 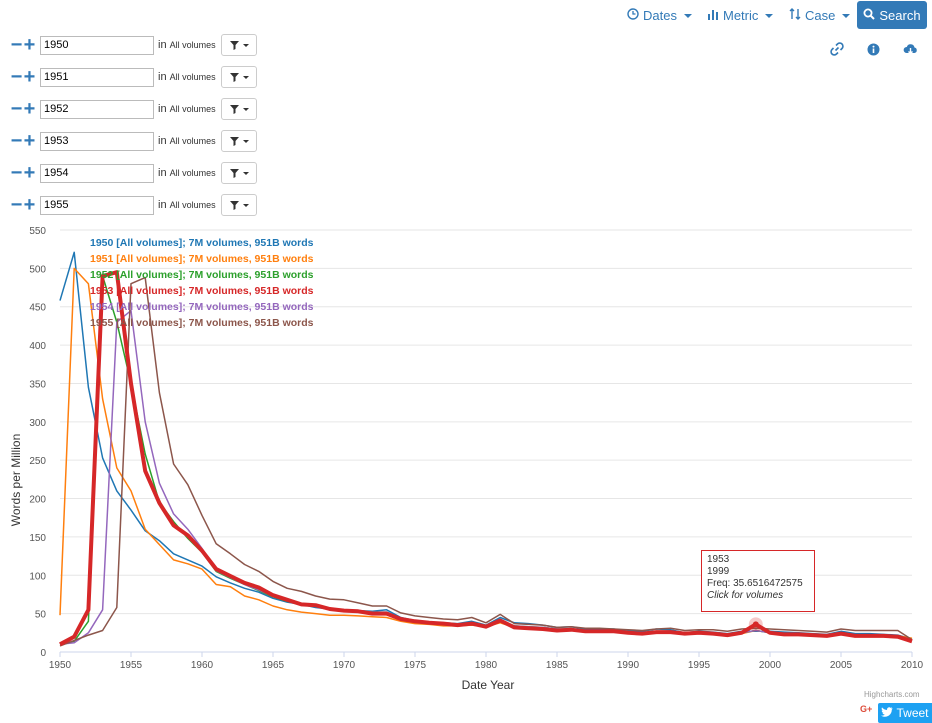 What do you see at coordinates (699, 665) in the screenshot?
I see `x-tick-label: 1995` at bounding box center [699, 665].